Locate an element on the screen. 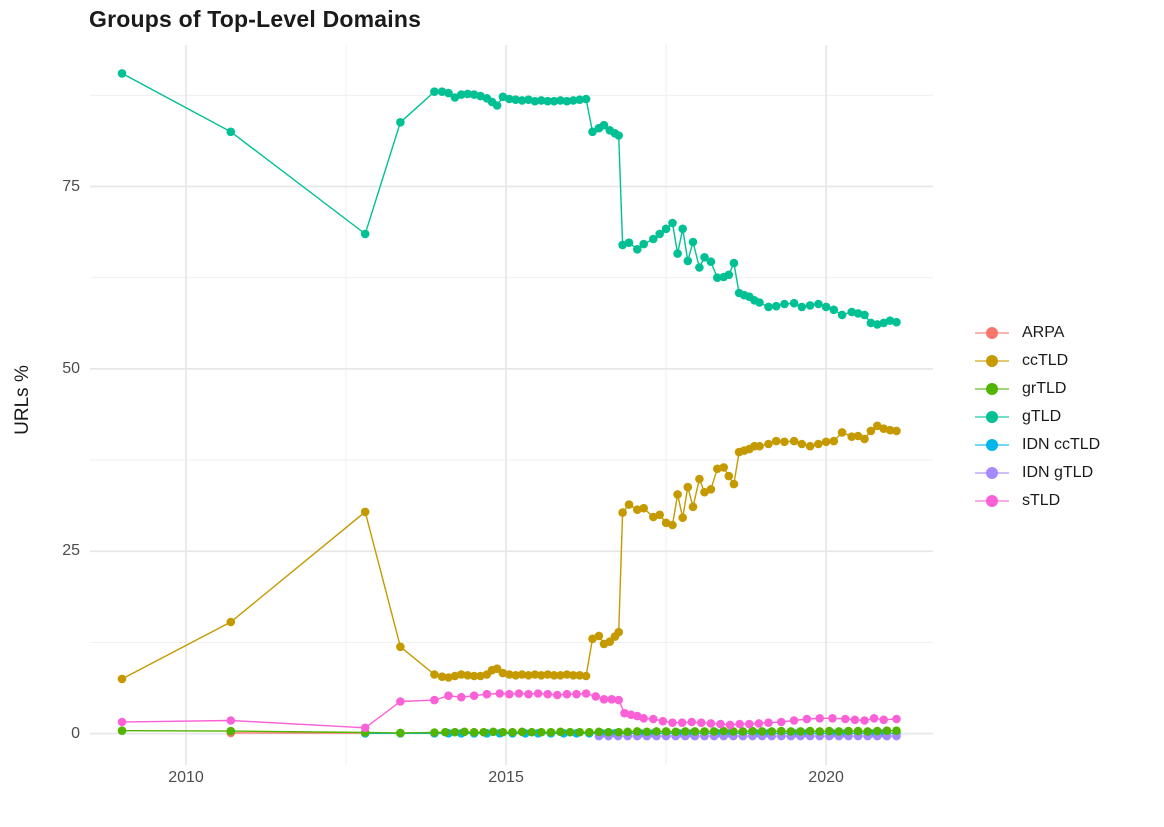 This screenshot has width=1164, height=827. legend-item-stld: sTLD is located at coordinates (1037, 501).